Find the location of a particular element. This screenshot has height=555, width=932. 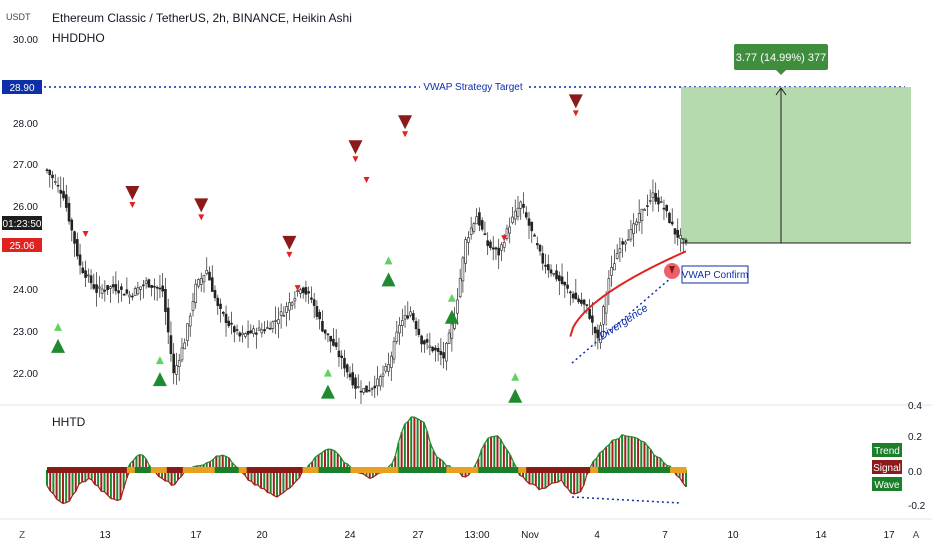

time-tick: 20 is located at coordinates (262, 535).